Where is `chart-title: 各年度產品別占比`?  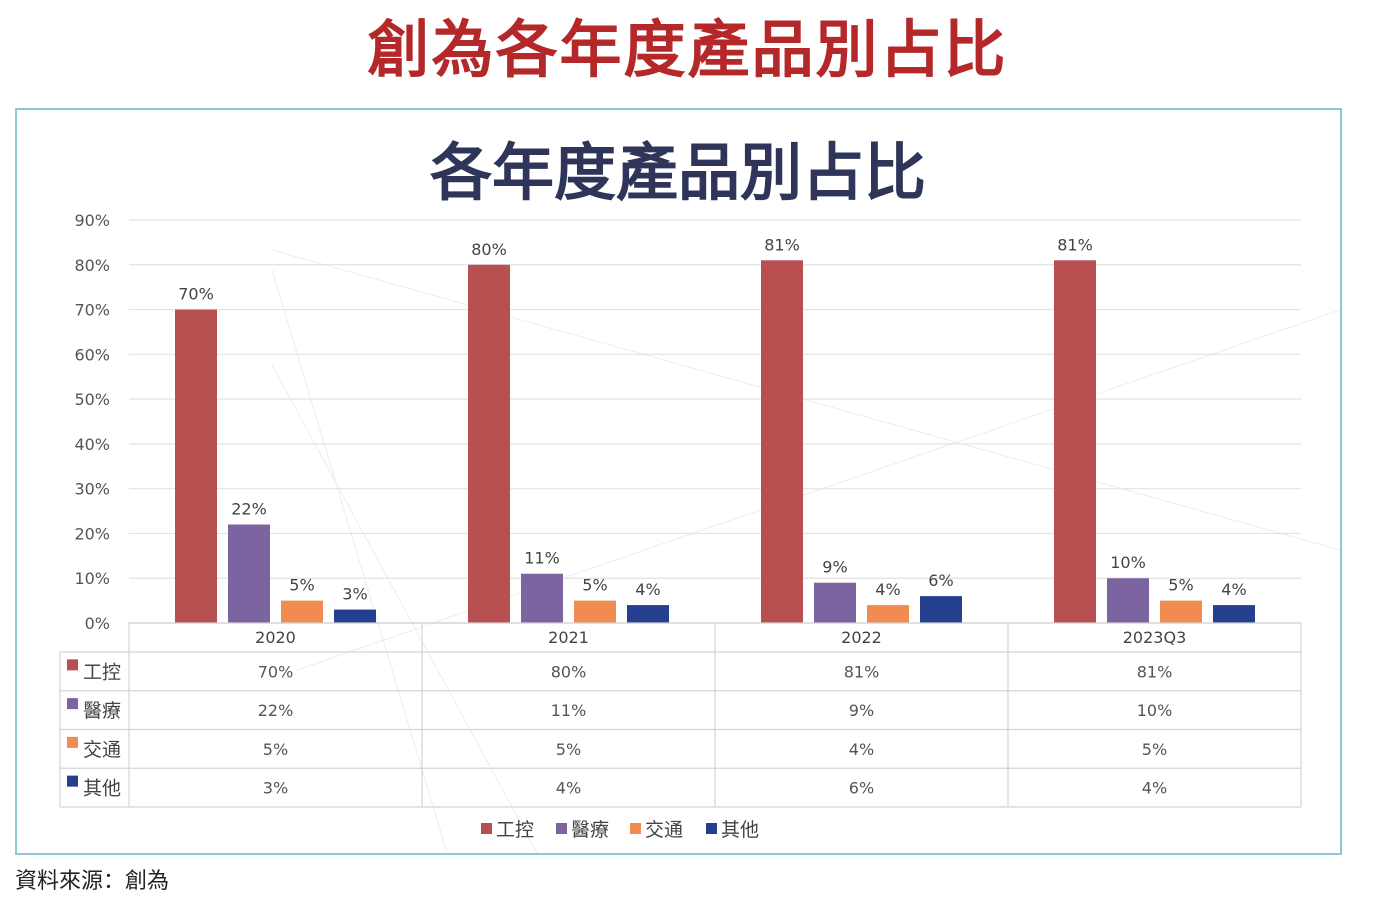
chart-title: 各年度產品別占比 is located at coordinates (678, 172).